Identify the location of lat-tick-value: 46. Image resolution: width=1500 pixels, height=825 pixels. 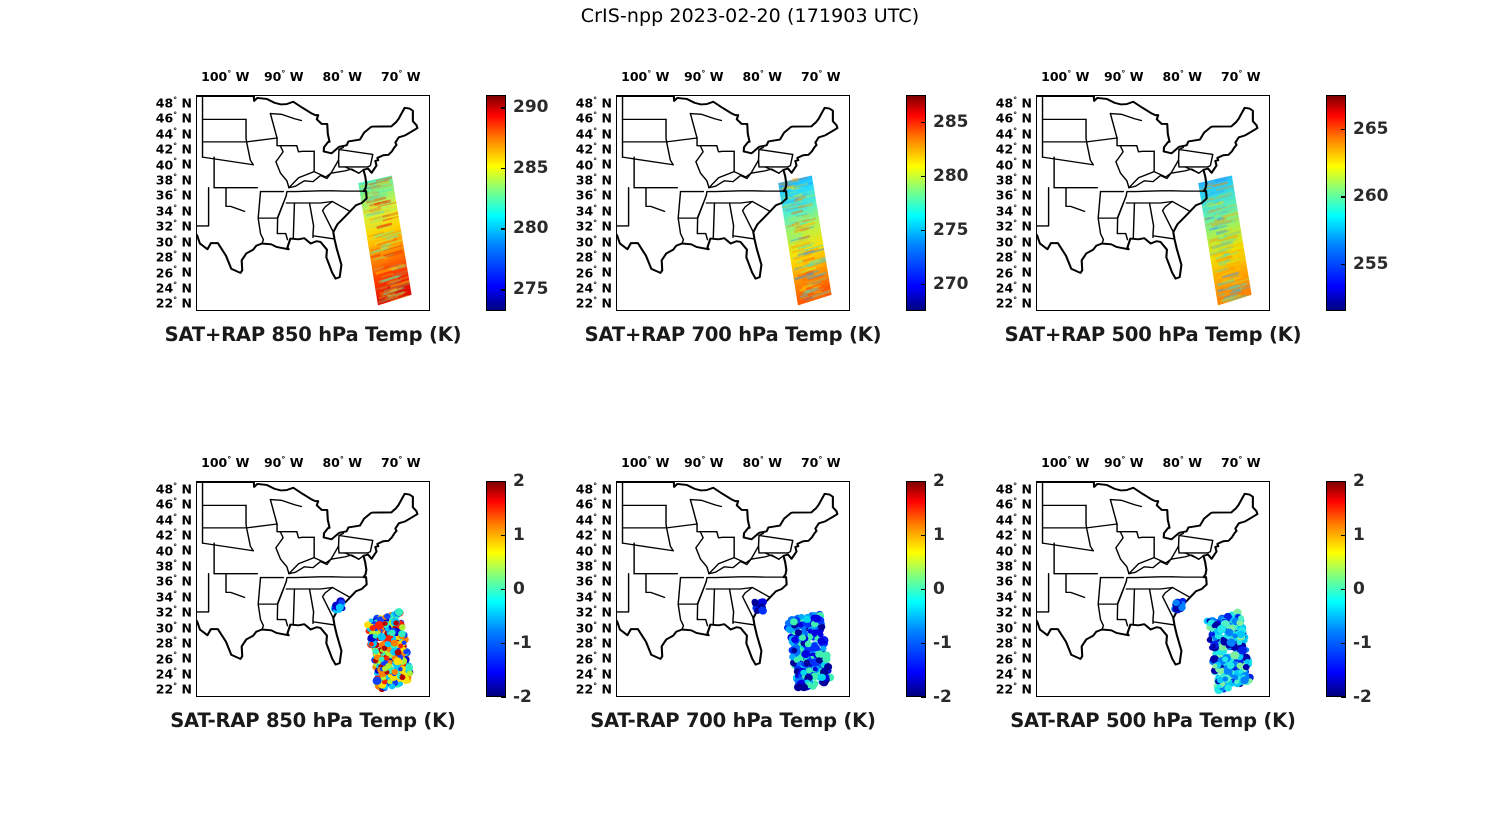
(1004, 118).